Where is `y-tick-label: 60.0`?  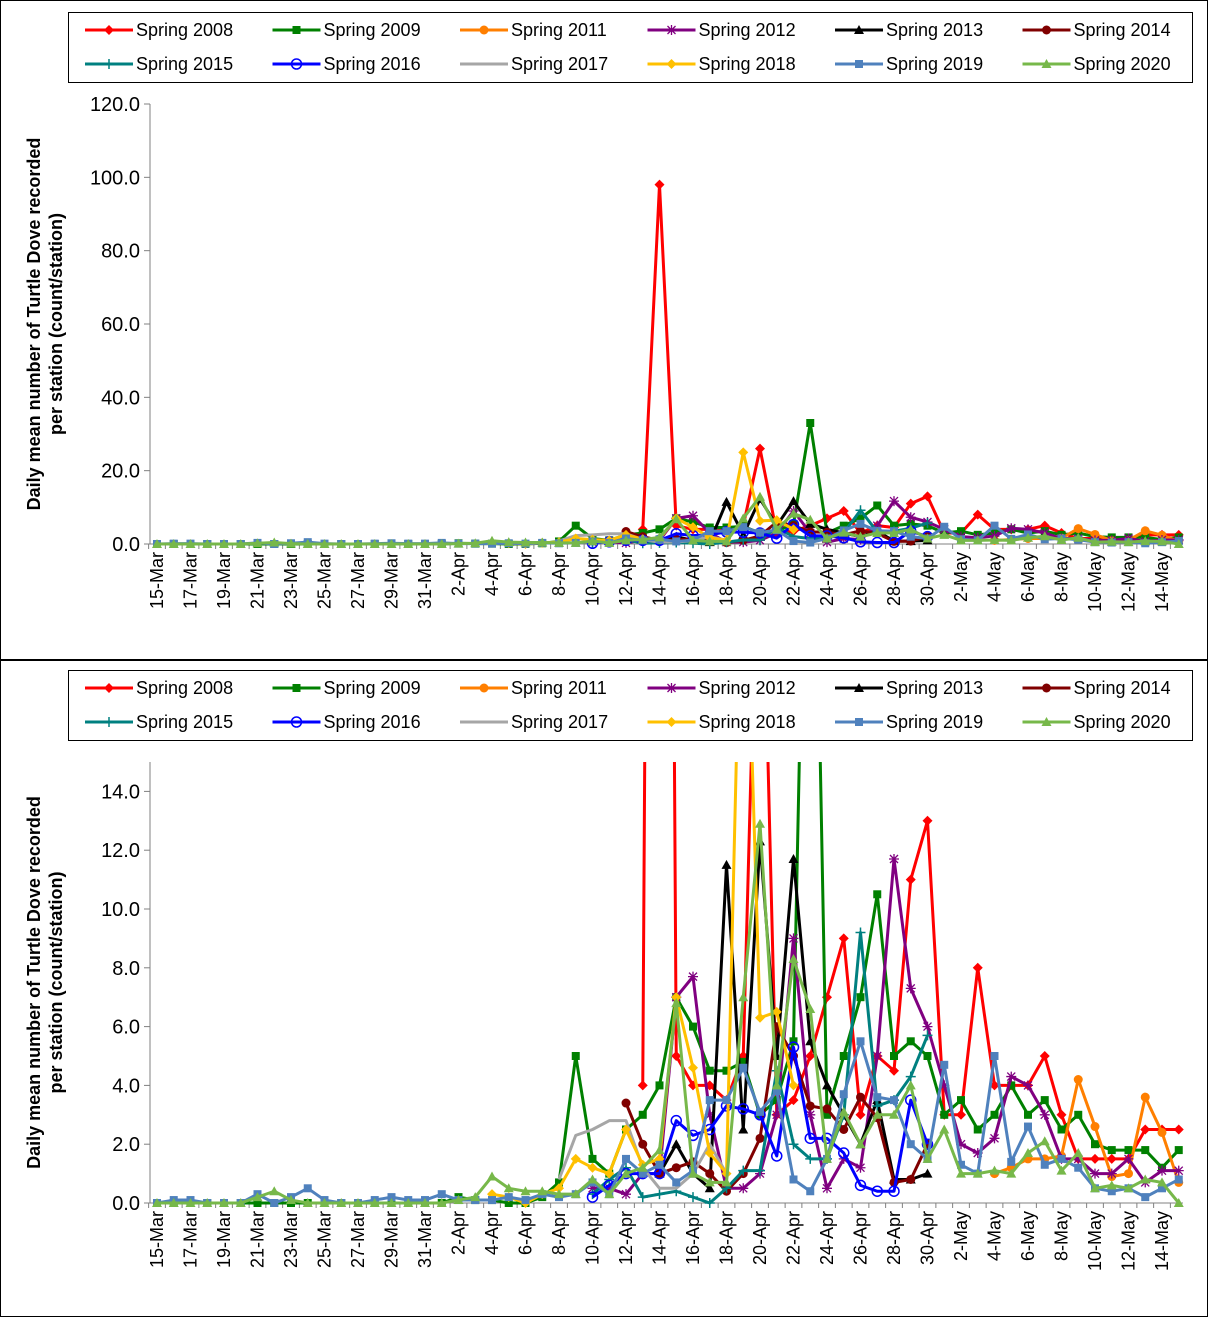 y-tick-label: 60.0 is located at coordinates (120, 325).